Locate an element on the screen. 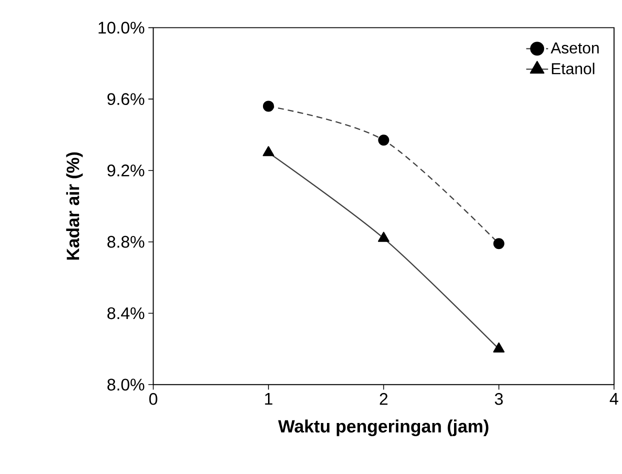 Image resolution: width=622 pixels, height=474 pixels. legend-label: Etanol is located at coordinates (573, 68).